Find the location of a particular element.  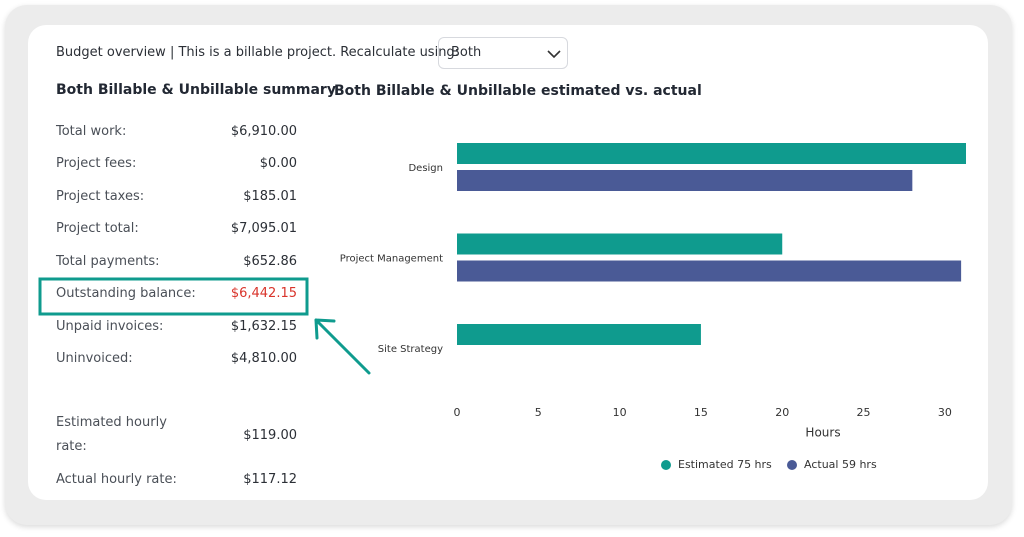

highlight-box is located at coordinates (173, 296).